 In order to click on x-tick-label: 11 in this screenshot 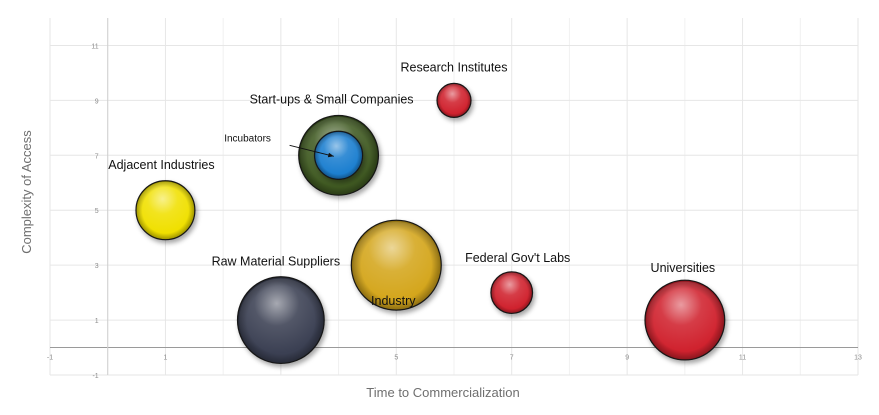, I will do `click(742, 358)`.